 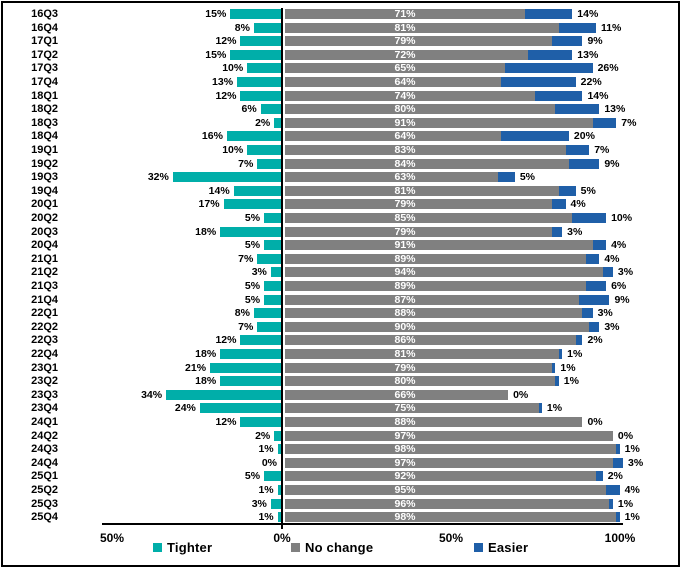 I want to click on category-label: 21Q1, so click(x=44, y=258).